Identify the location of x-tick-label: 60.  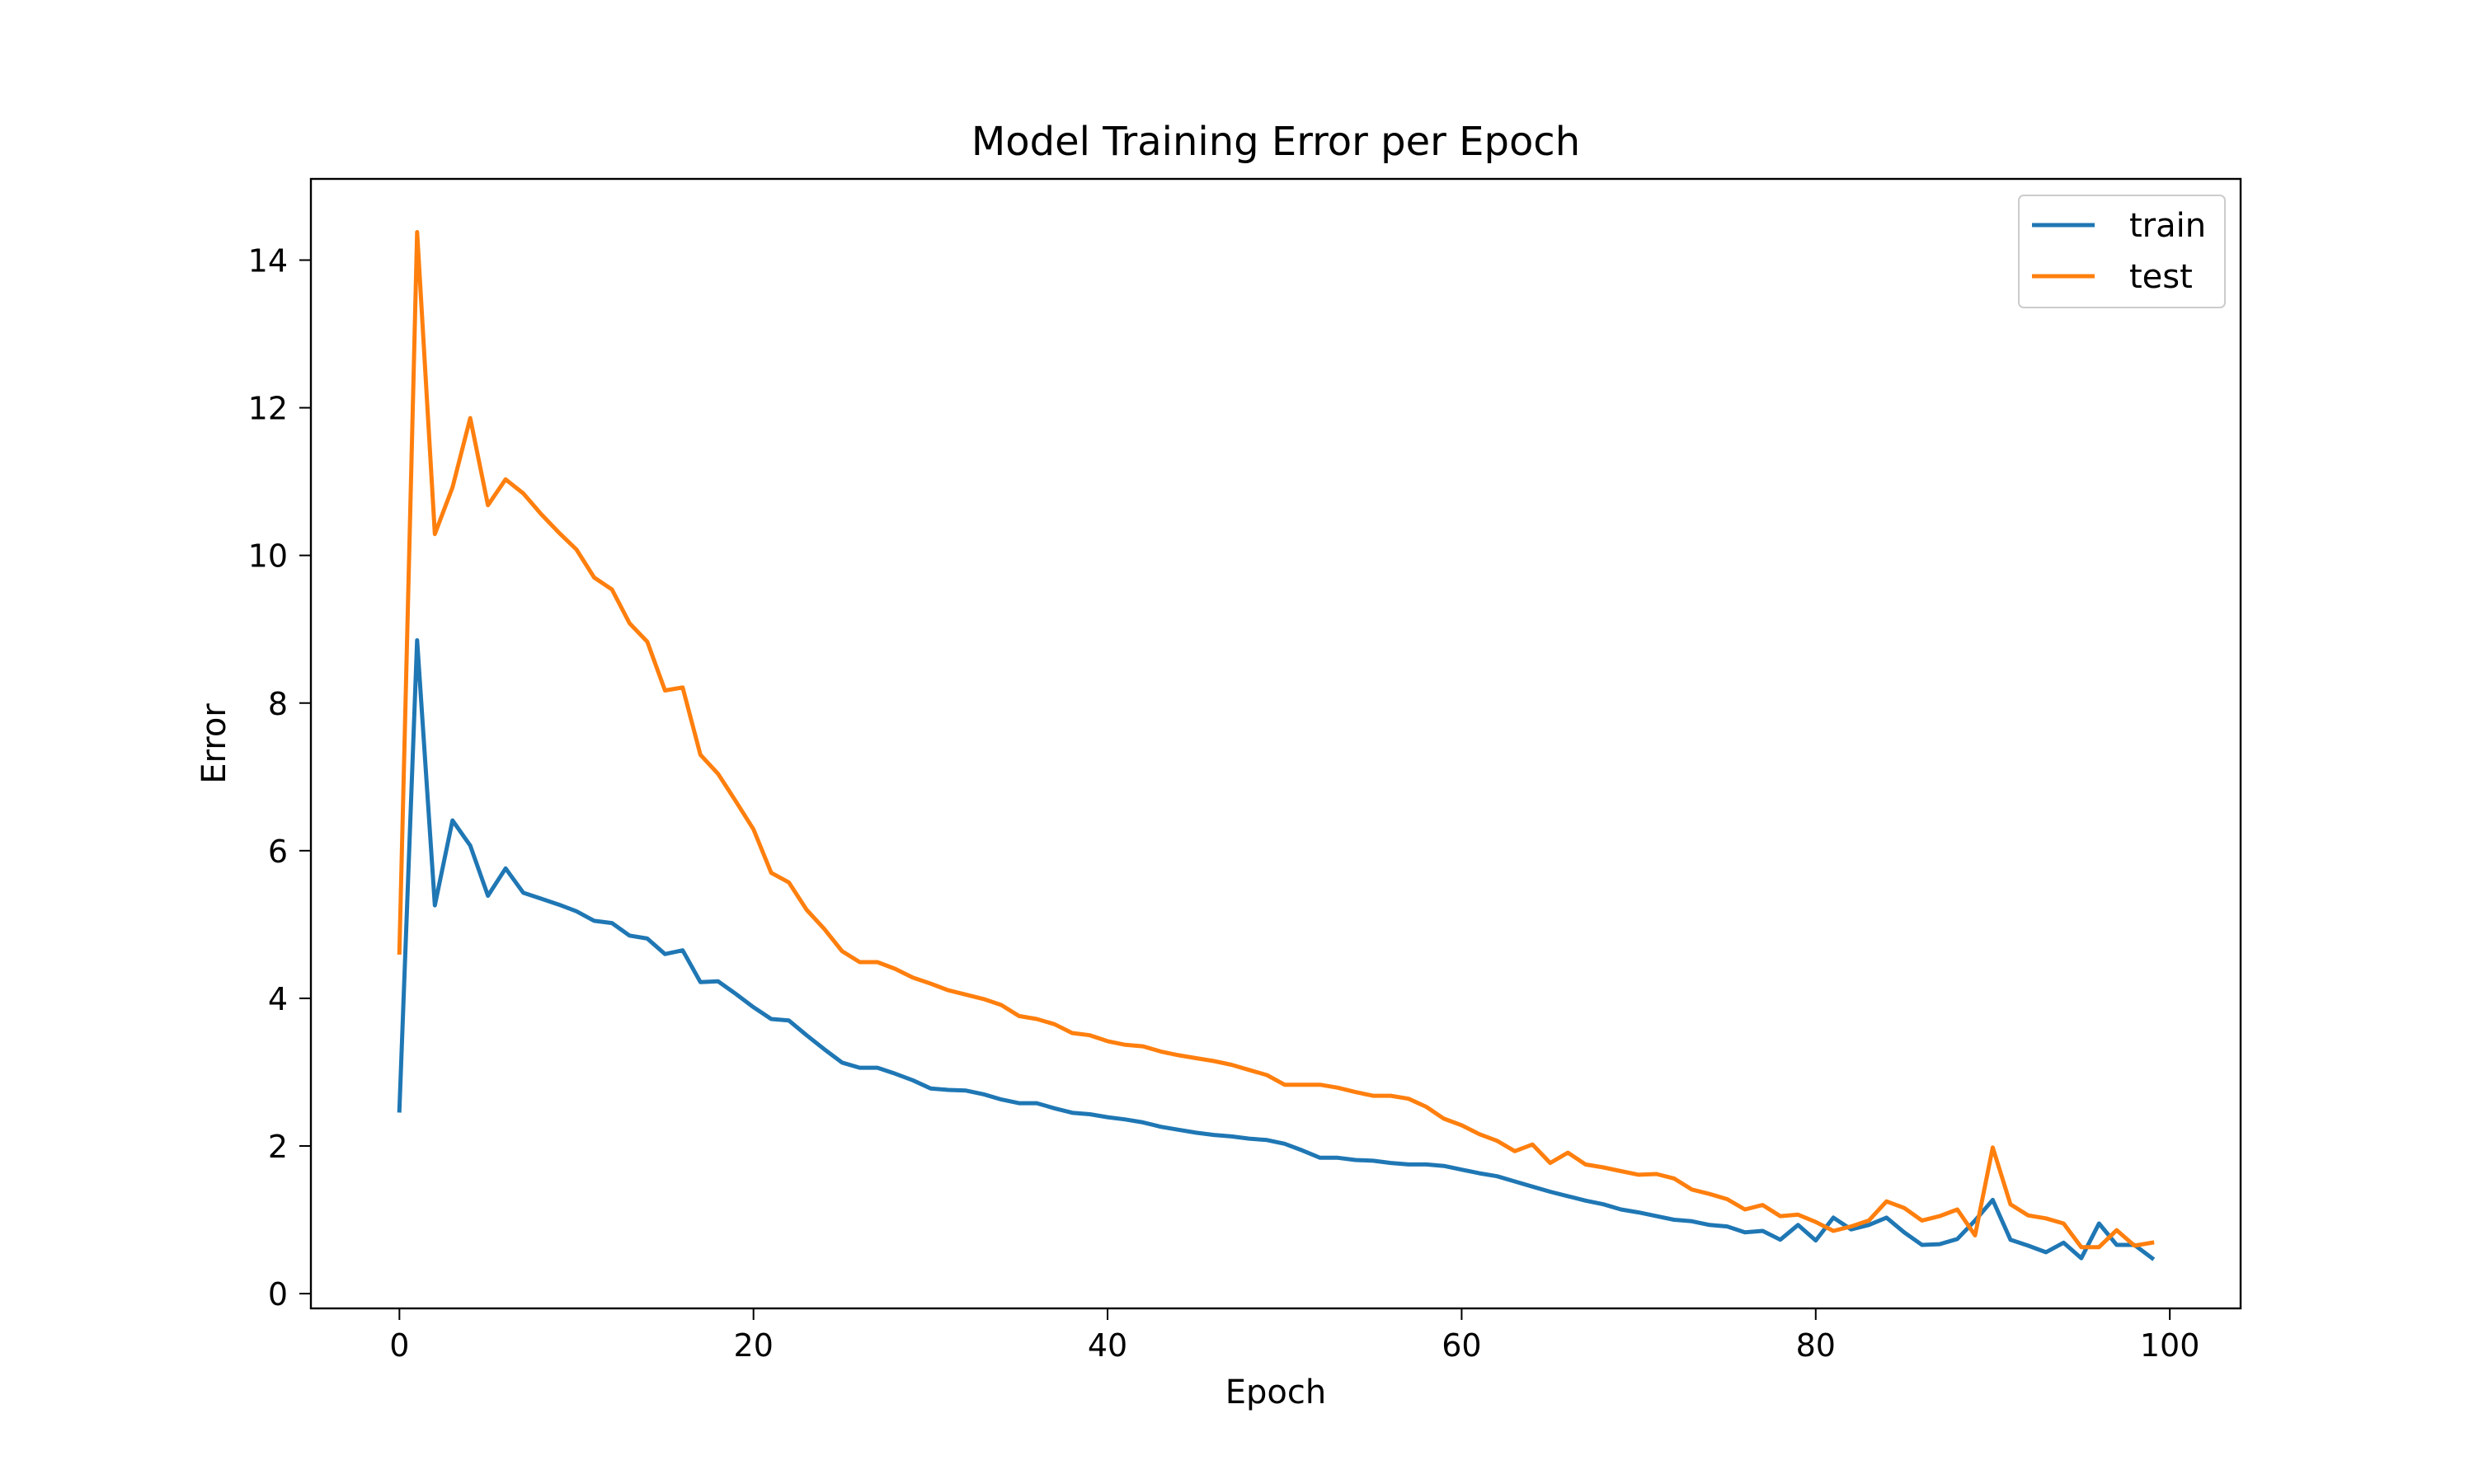
(1461, 1345).